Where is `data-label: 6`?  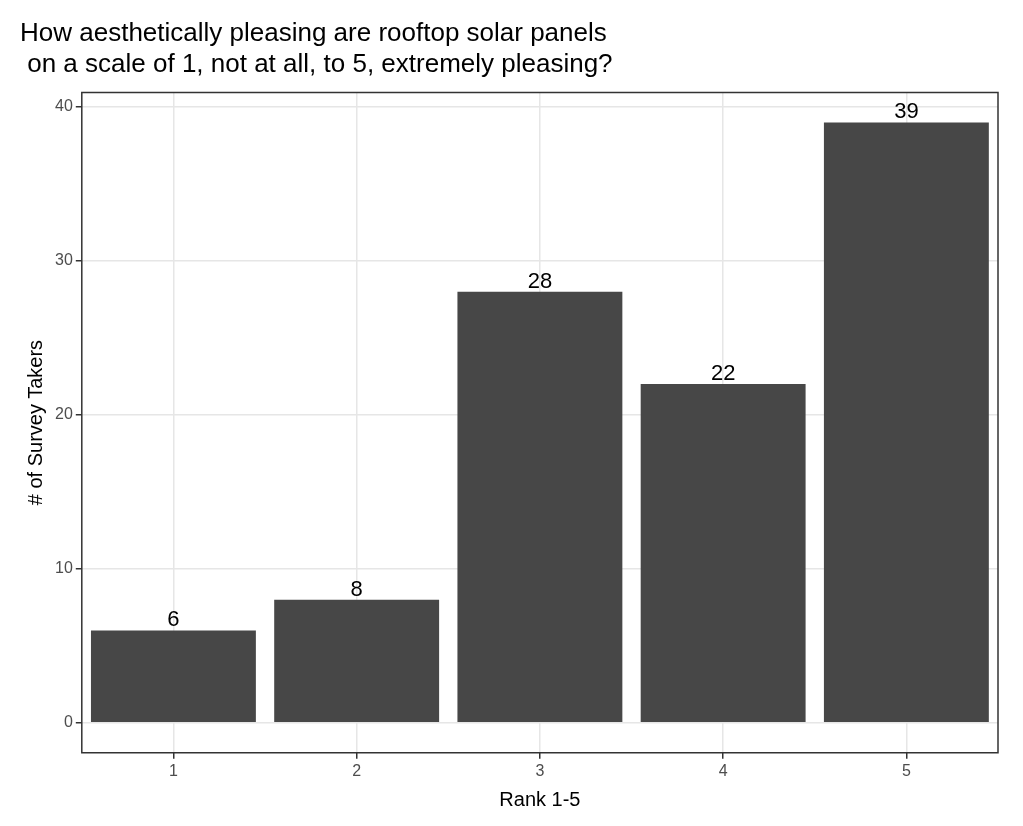 data-label: 6 is located at coordinates (173, 619).